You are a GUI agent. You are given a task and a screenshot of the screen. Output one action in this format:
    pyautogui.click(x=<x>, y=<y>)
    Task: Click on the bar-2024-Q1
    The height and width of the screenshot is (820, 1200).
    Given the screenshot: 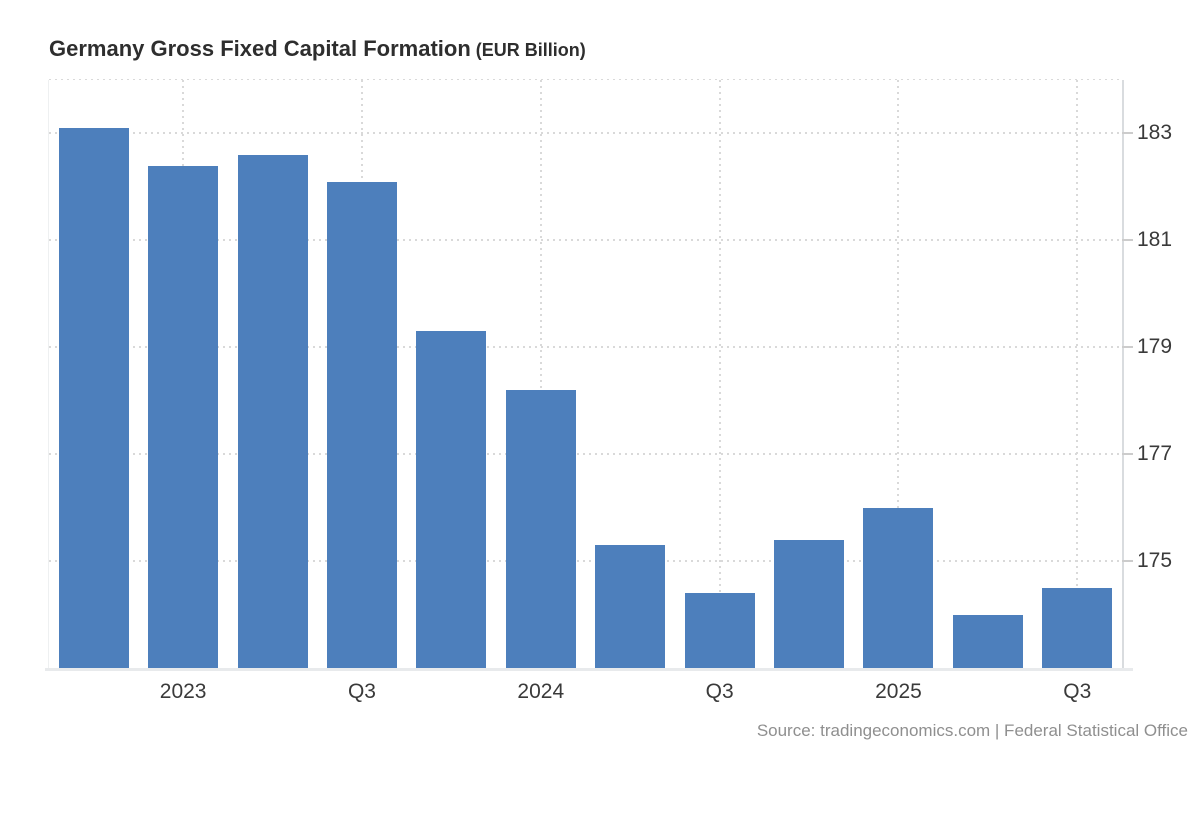 What is the action you would take?
    pyautogui.click(x=540, y=529)
    